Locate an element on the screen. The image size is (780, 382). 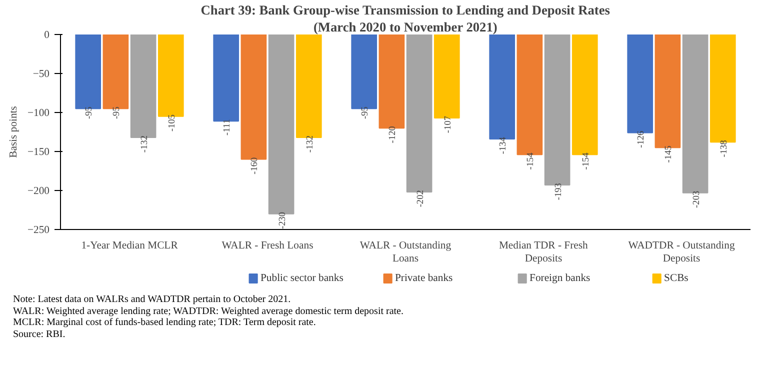
data-label: -126 is located at coordinates (641, 139).